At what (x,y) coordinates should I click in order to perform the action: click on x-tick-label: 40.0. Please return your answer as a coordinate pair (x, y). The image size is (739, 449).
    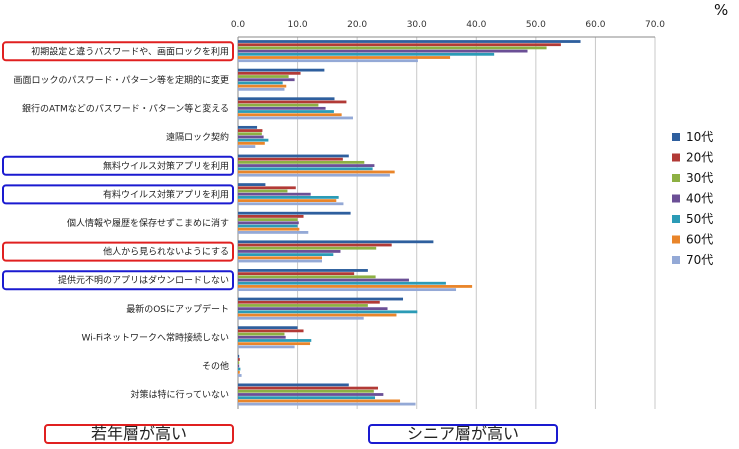
    Looking at the image, I should click on (476, 25).